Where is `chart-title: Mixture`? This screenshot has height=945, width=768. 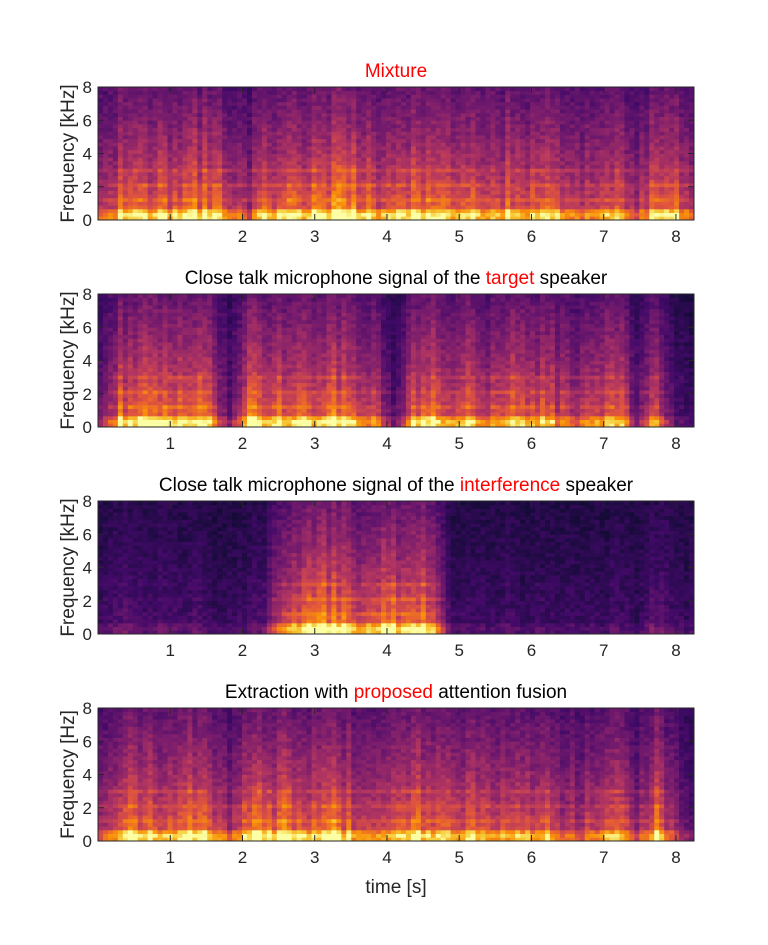
chart-title: Mixture is located at coordinates (396, 71).